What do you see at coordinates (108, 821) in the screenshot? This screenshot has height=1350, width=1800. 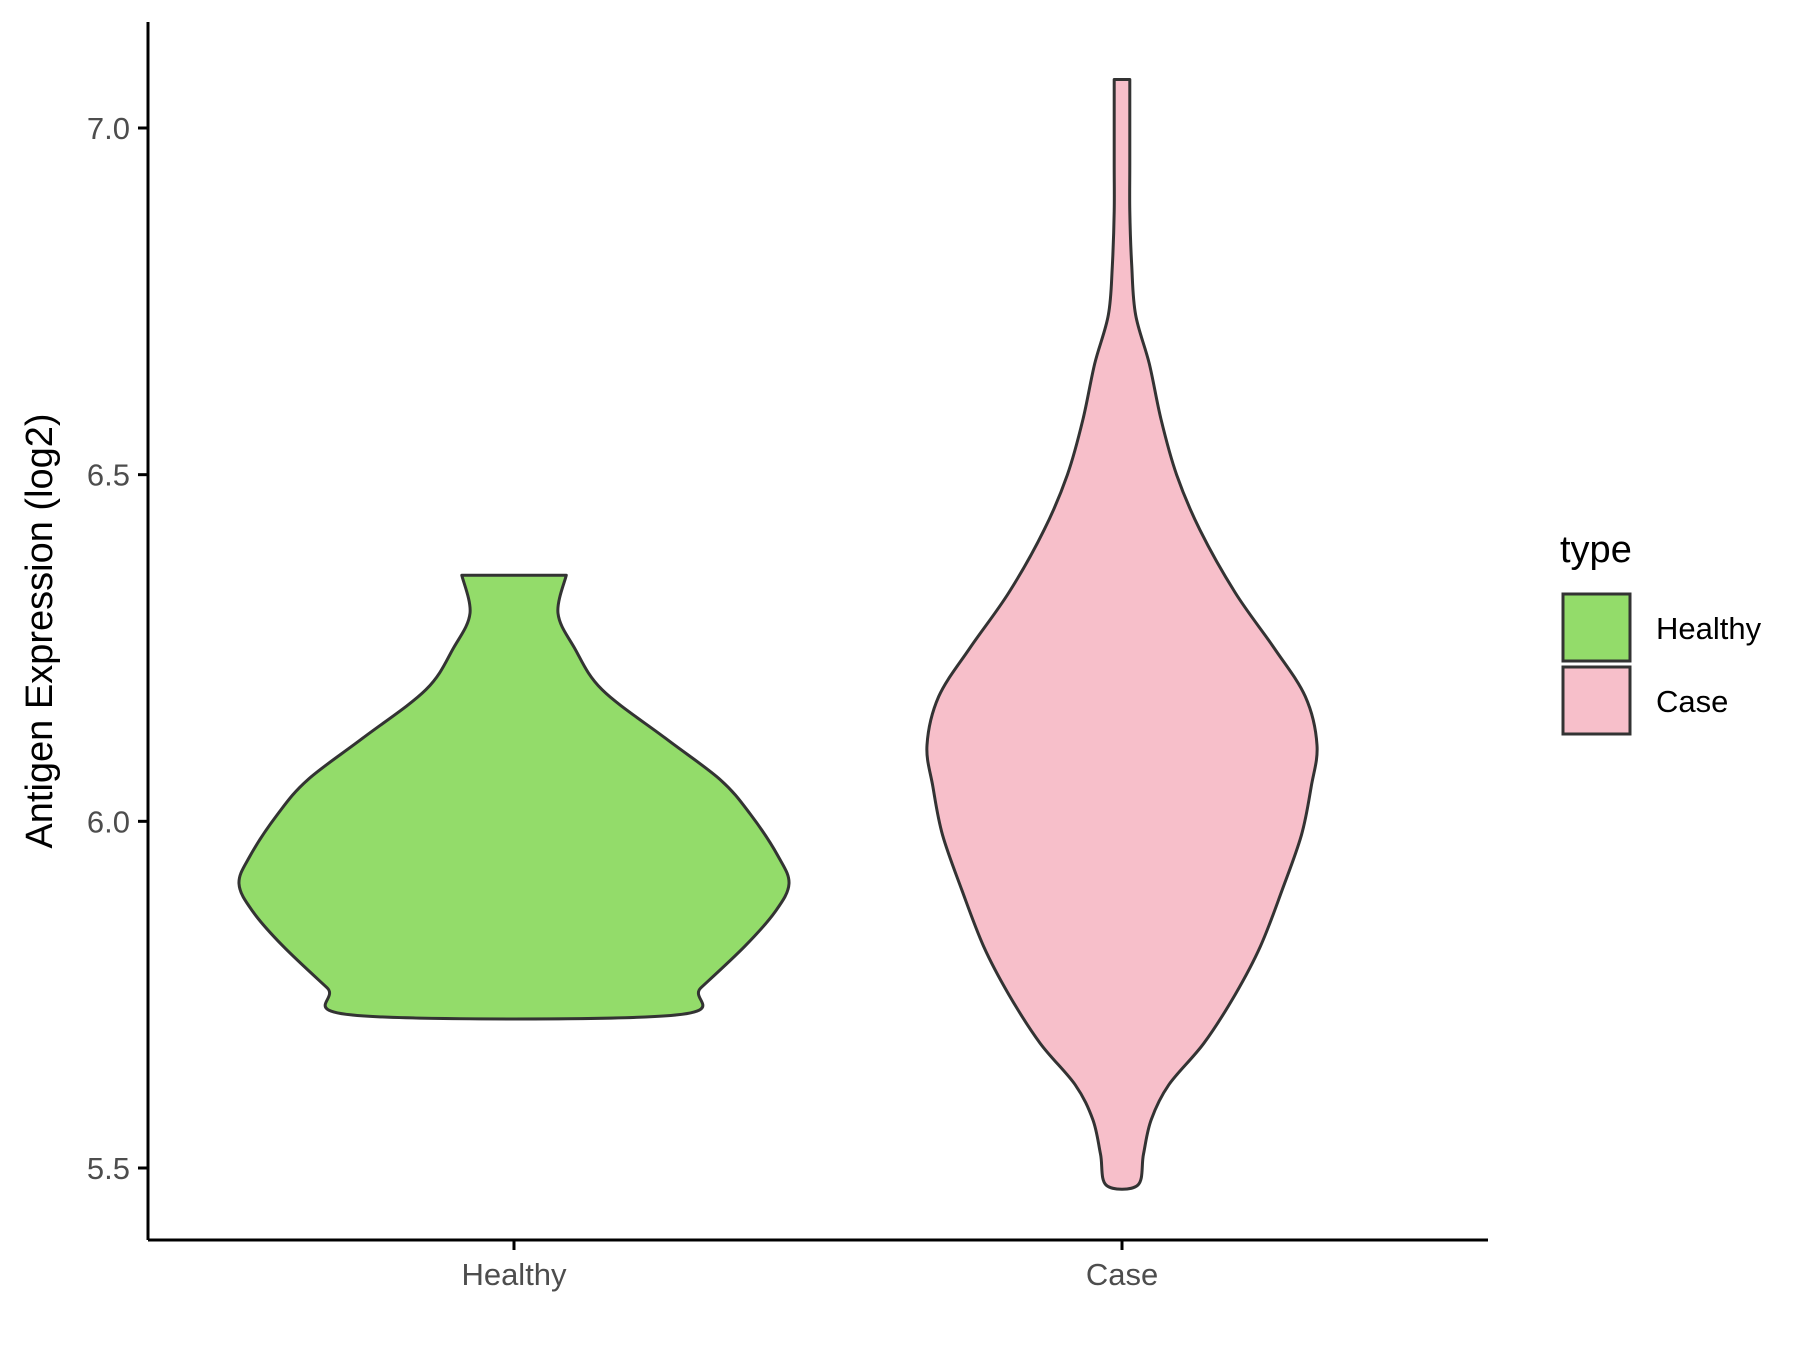 I see `y-tick-label: 6.0` at bounding box center [108, 821].